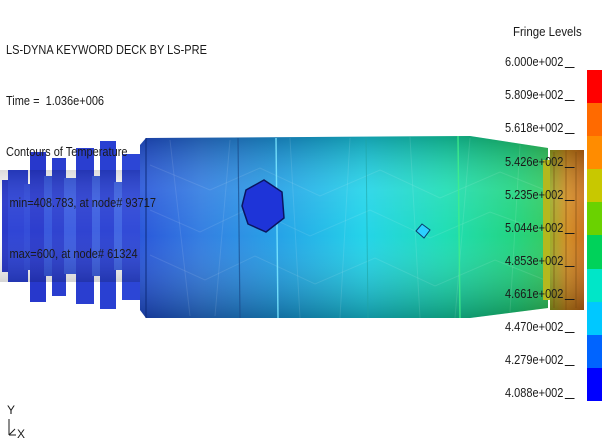 This screenshot has height=443, width=616. I want to click on right-end, so click(563, 230).